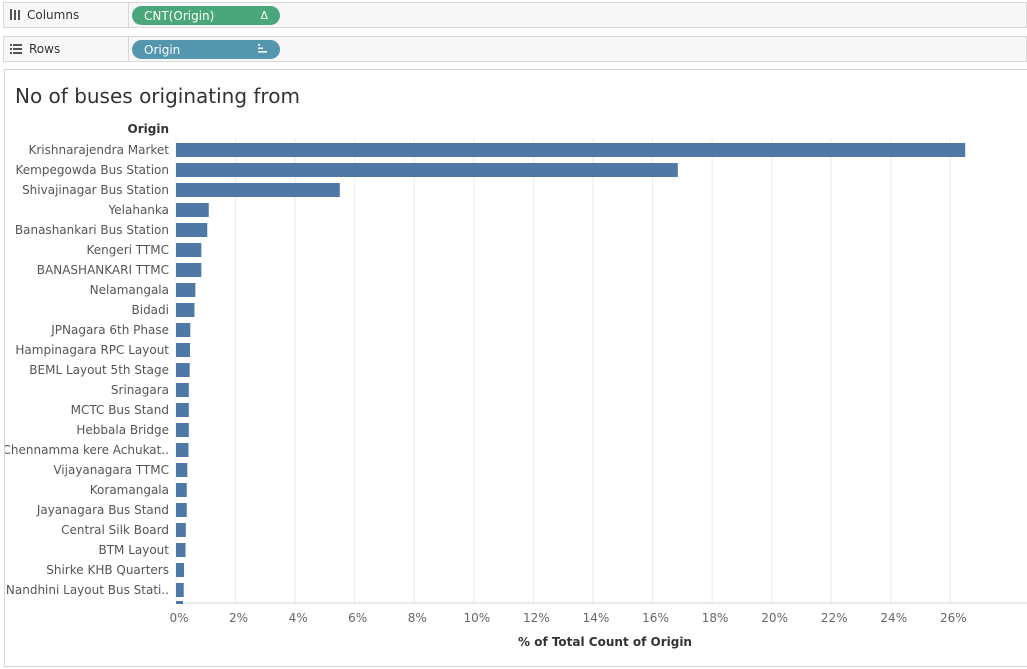  I want to click on category-label: Yelahanka, so click(138, 210).